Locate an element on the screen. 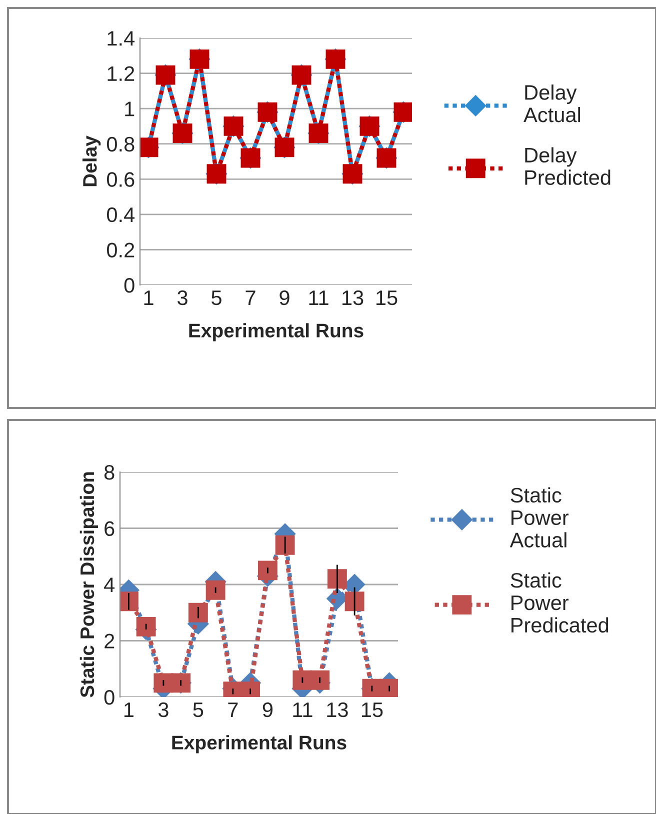 The width and height of the screenshot is (656, 814). y-tick-label: 0.2 is located at coordinates (120, 250).